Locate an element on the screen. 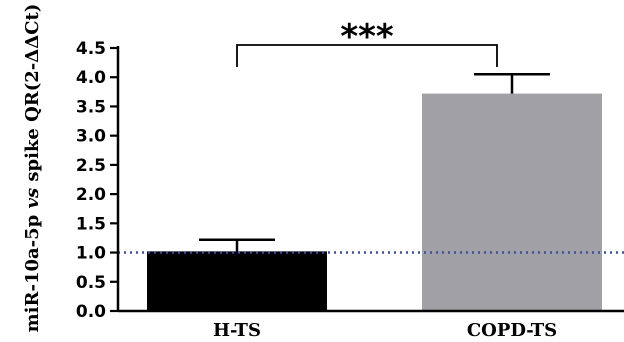 The image size is (624, 342). y-axis-title-part-2: vs is located at coordinates (32, 198).